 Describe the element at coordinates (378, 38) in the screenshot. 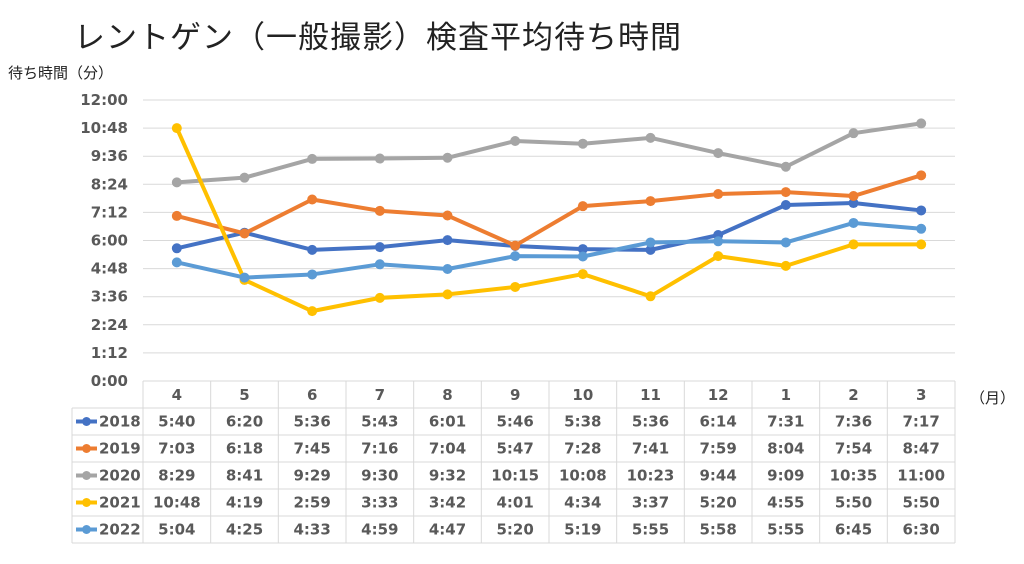

I see `chart-title: レントゲン（一般撮影）検査平均待ち時間` at that location.